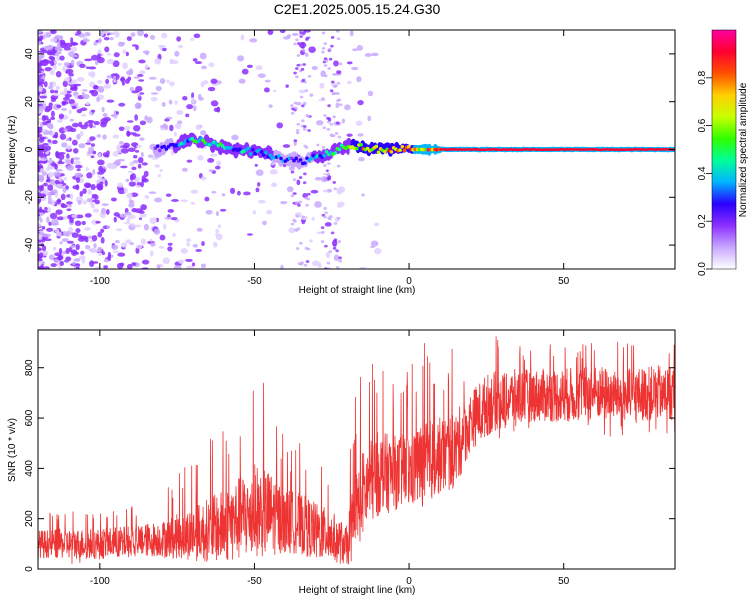  I want to click on snr-y-axis-label: SNR (10 * v/v), so click(12, 450).